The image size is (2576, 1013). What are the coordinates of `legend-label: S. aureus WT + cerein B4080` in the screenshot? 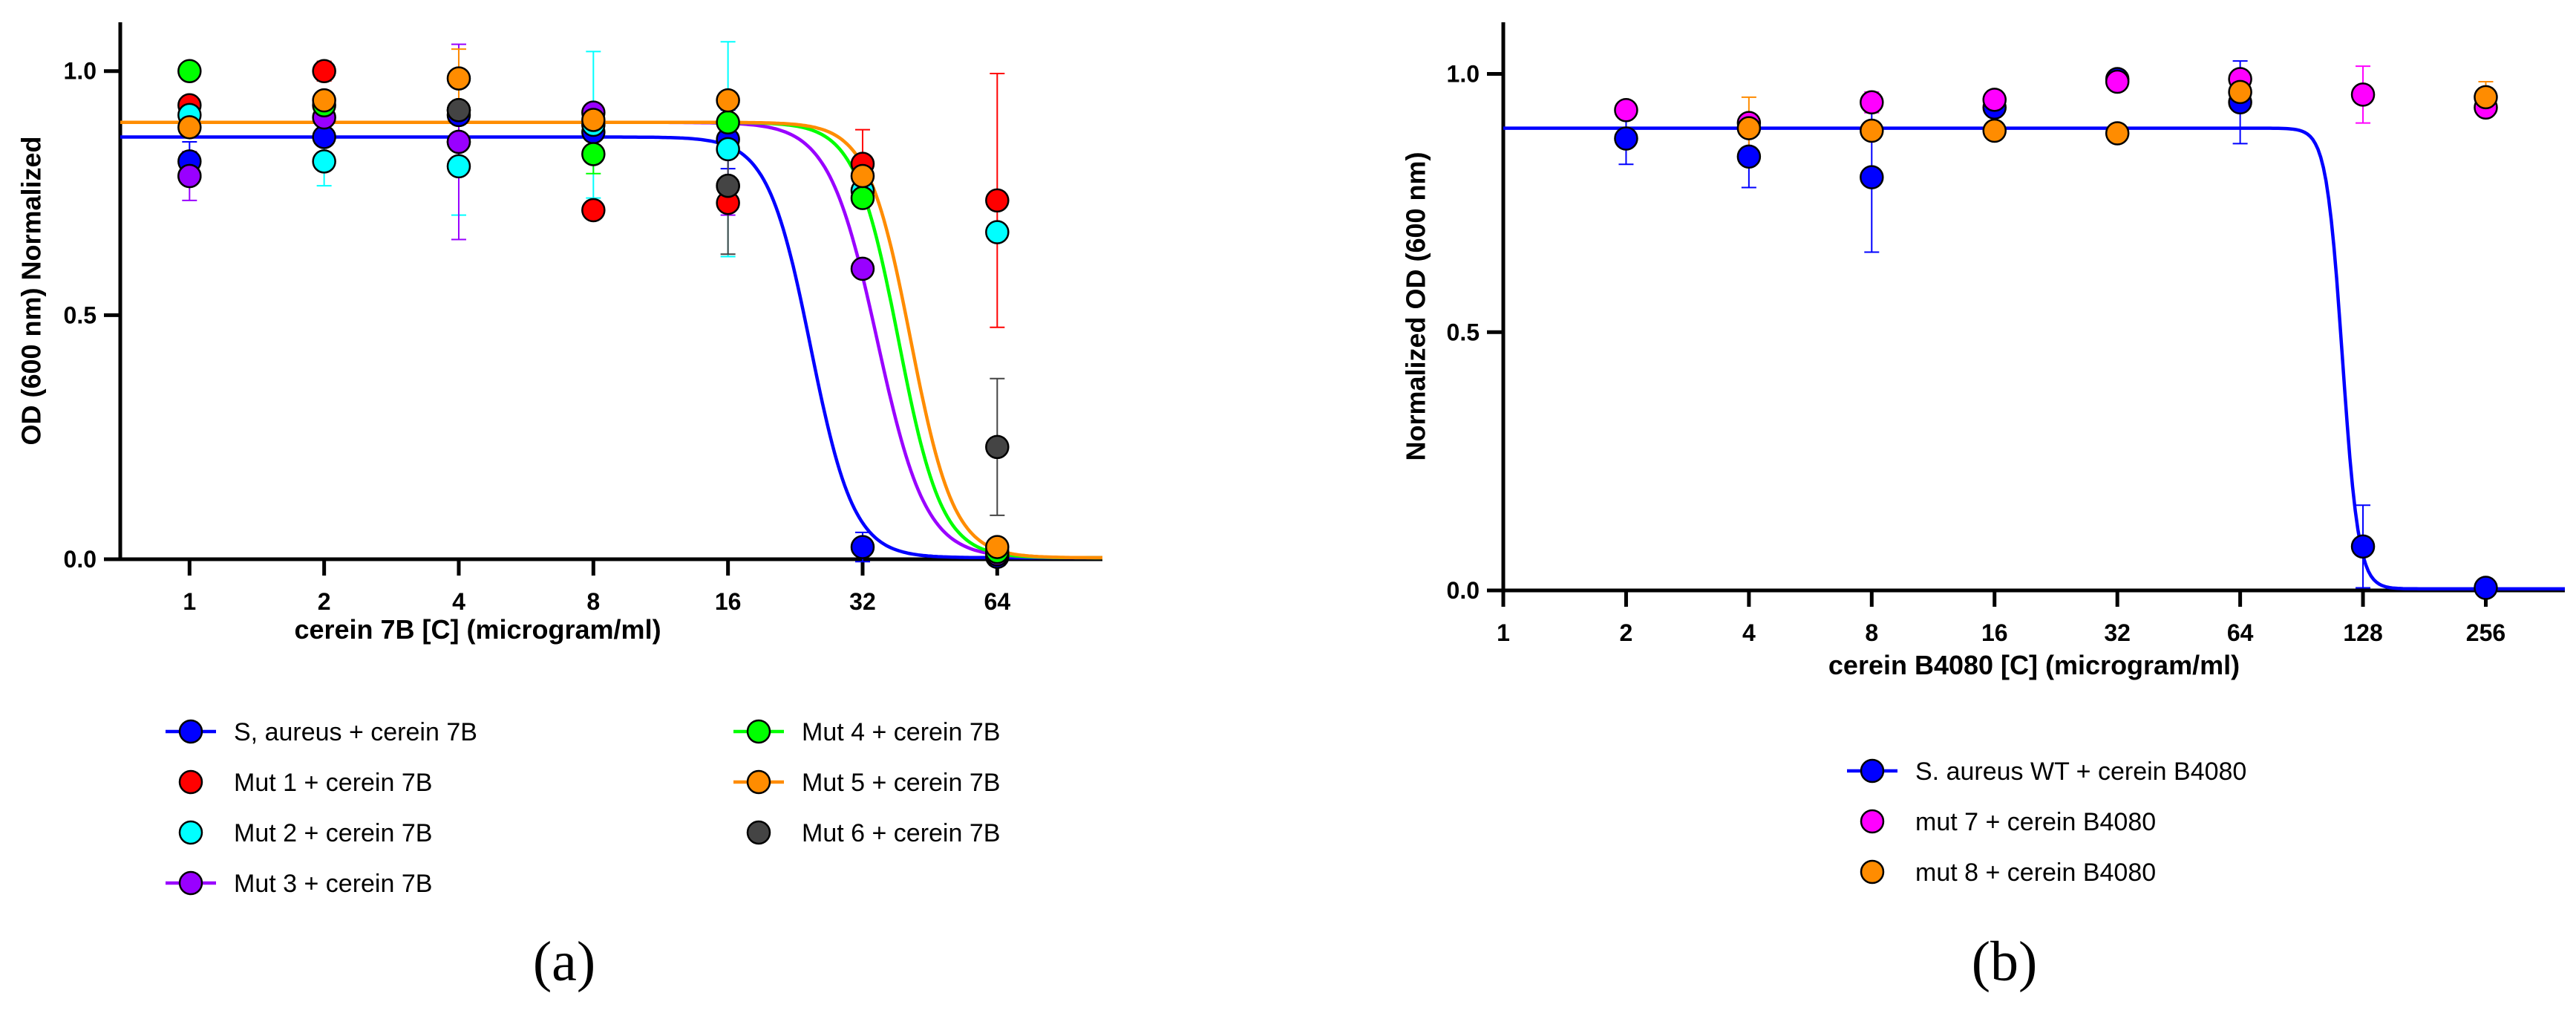 It's located at (2080, 772).